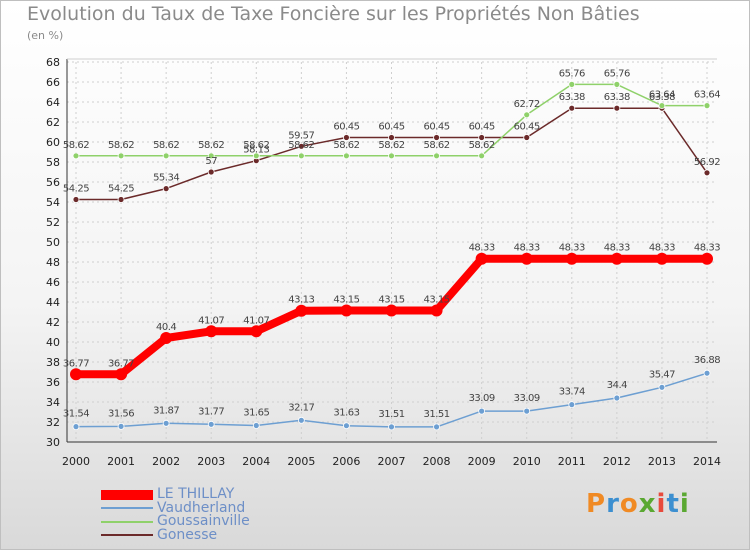 This screenshot has width=750, height=550. Describe the element at coordinates (53, 162) in the screenshot. I see `y-tick-label: 58` at that location.